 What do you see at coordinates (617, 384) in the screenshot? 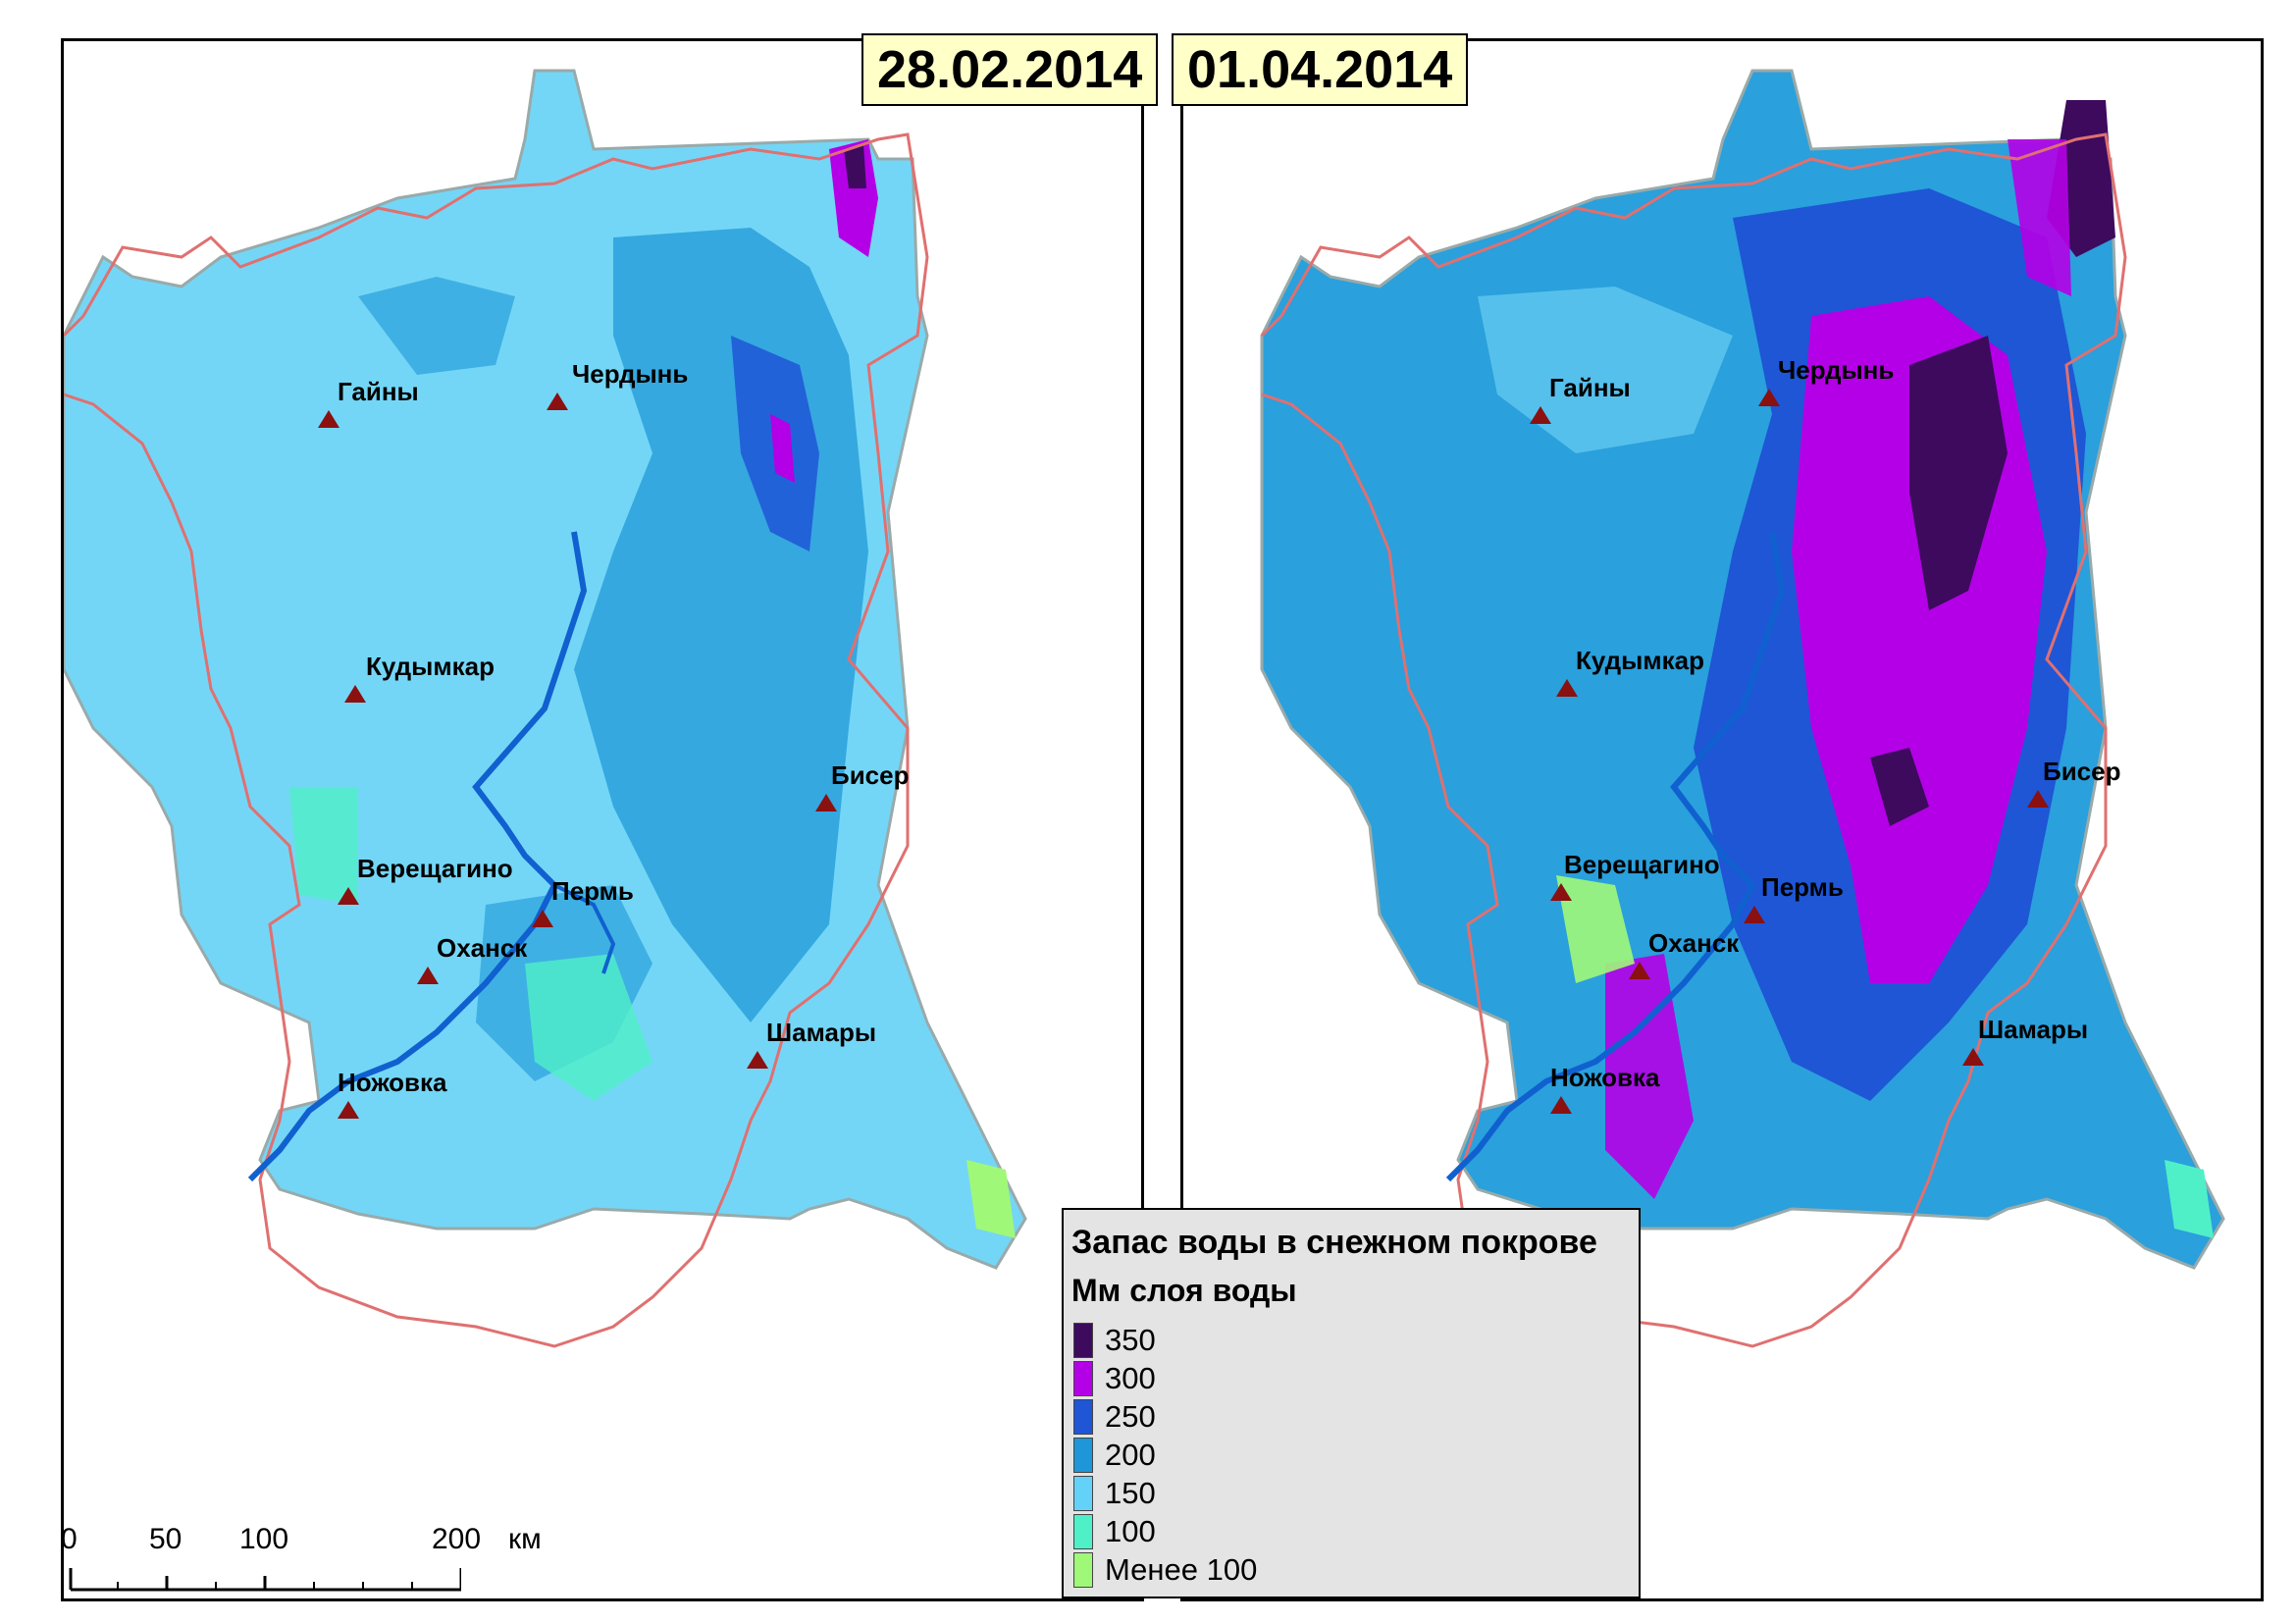
I see `city-cherdyn-left: Чердынь` at bounding box center [617, 384].